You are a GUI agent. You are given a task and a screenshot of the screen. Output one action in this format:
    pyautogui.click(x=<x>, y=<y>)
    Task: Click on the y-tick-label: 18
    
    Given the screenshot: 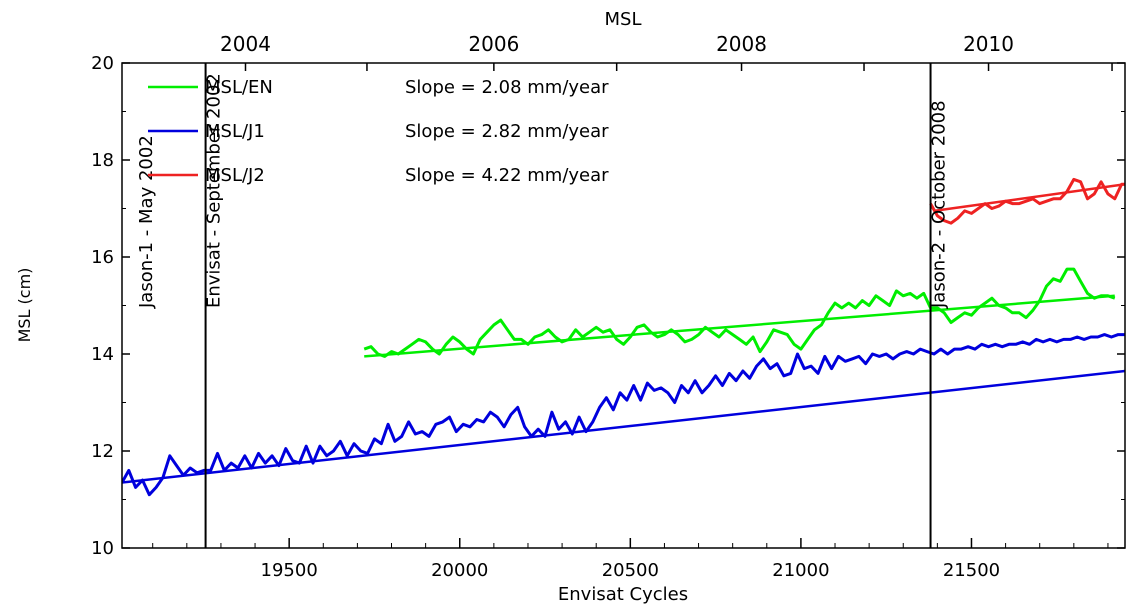 What is the action you would take?
    pyautogui.click(x=102, y=160)
    